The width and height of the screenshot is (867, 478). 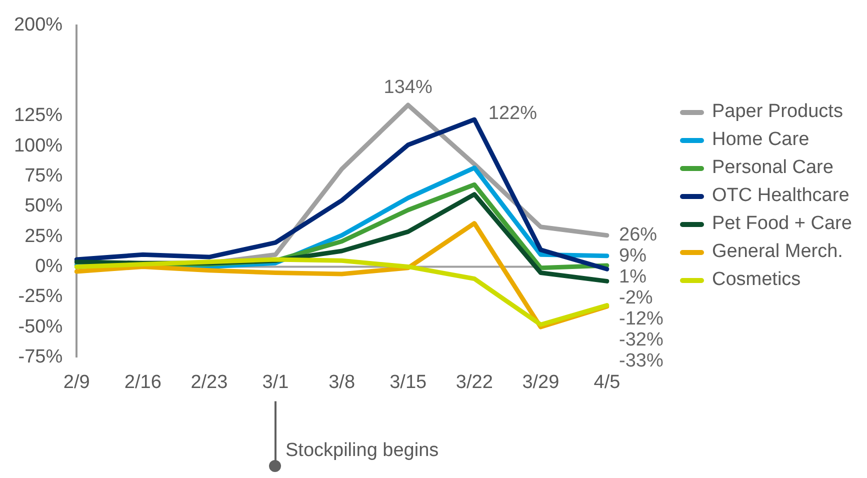 What do you see at coordinates (342, 382) in the screenshot?
I see `x-tick-label: 3/8` at bounding box center [342, 382].